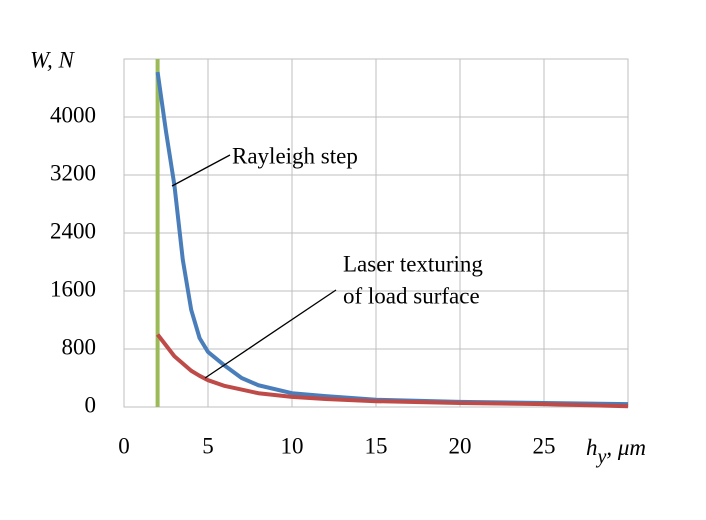 This screenshot has height=520, width=706. Describe the element at coordinates (626, 447) in the screenshot. I see `x-label-unit: , μm` at that location.